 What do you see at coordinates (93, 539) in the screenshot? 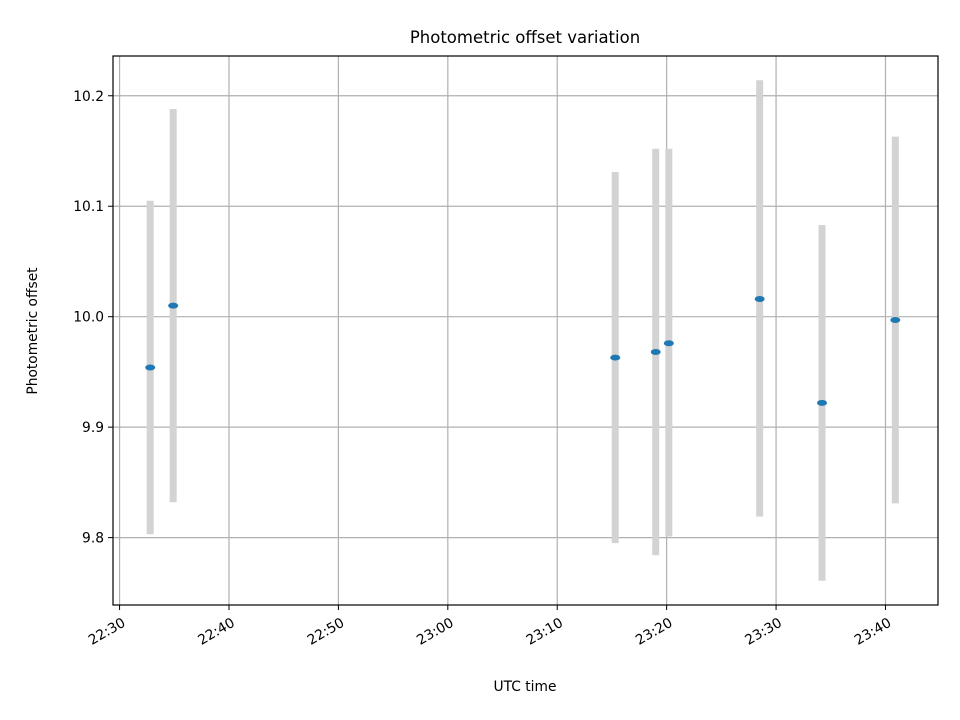
I see `y-tick-label: 9.8` at bounding box center [93, 539].